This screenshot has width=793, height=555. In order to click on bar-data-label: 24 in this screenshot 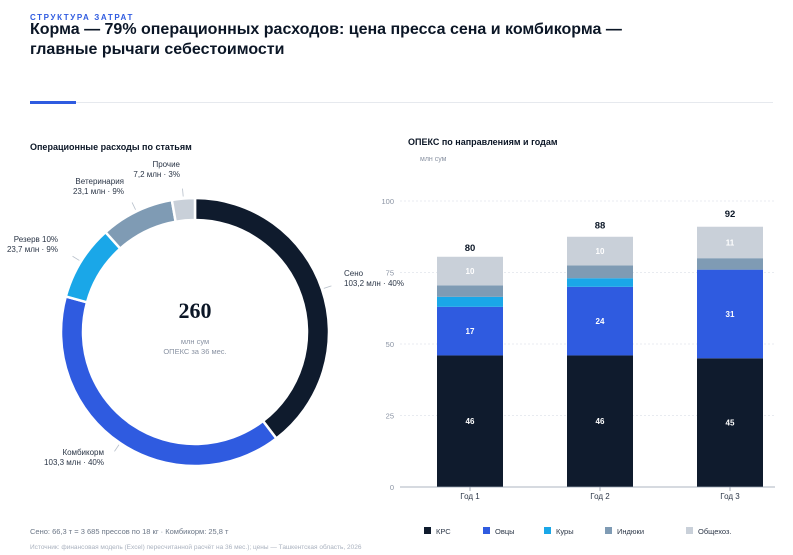, I will do `click(600, 321)`.